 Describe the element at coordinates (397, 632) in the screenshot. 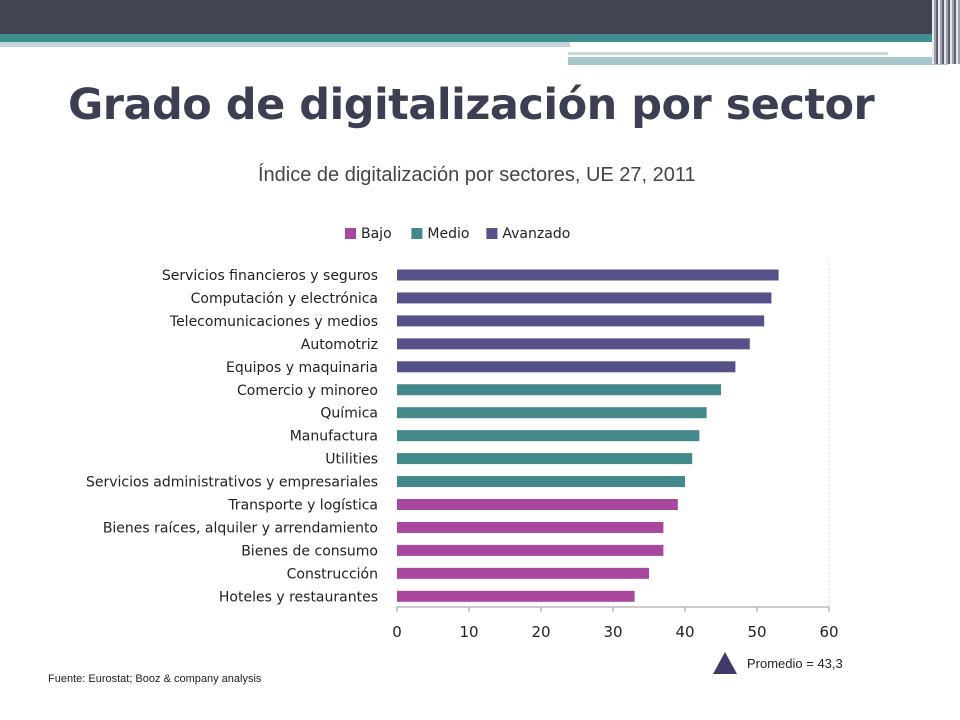

I see `x-tick-label: 0` at that location.